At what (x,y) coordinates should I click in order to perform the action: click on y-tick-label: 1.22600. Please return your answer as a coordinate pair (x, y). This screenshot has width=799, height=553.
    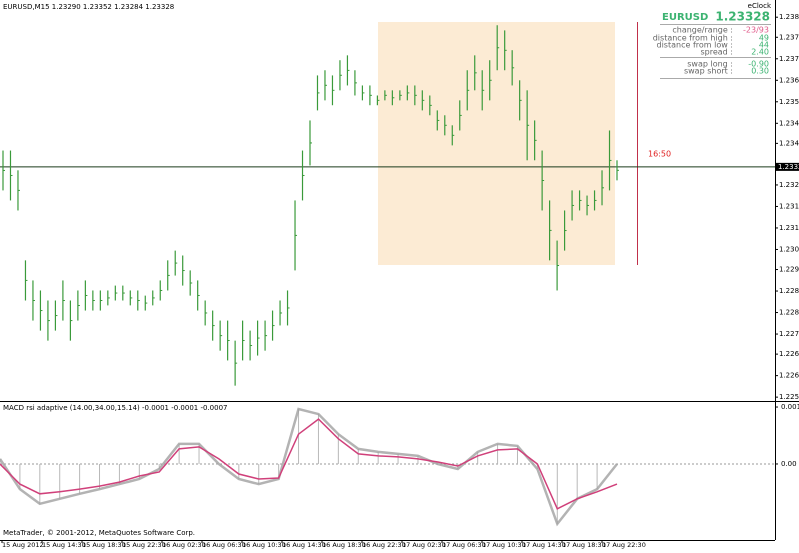
    Looking at the image, I should click on (789, 376).